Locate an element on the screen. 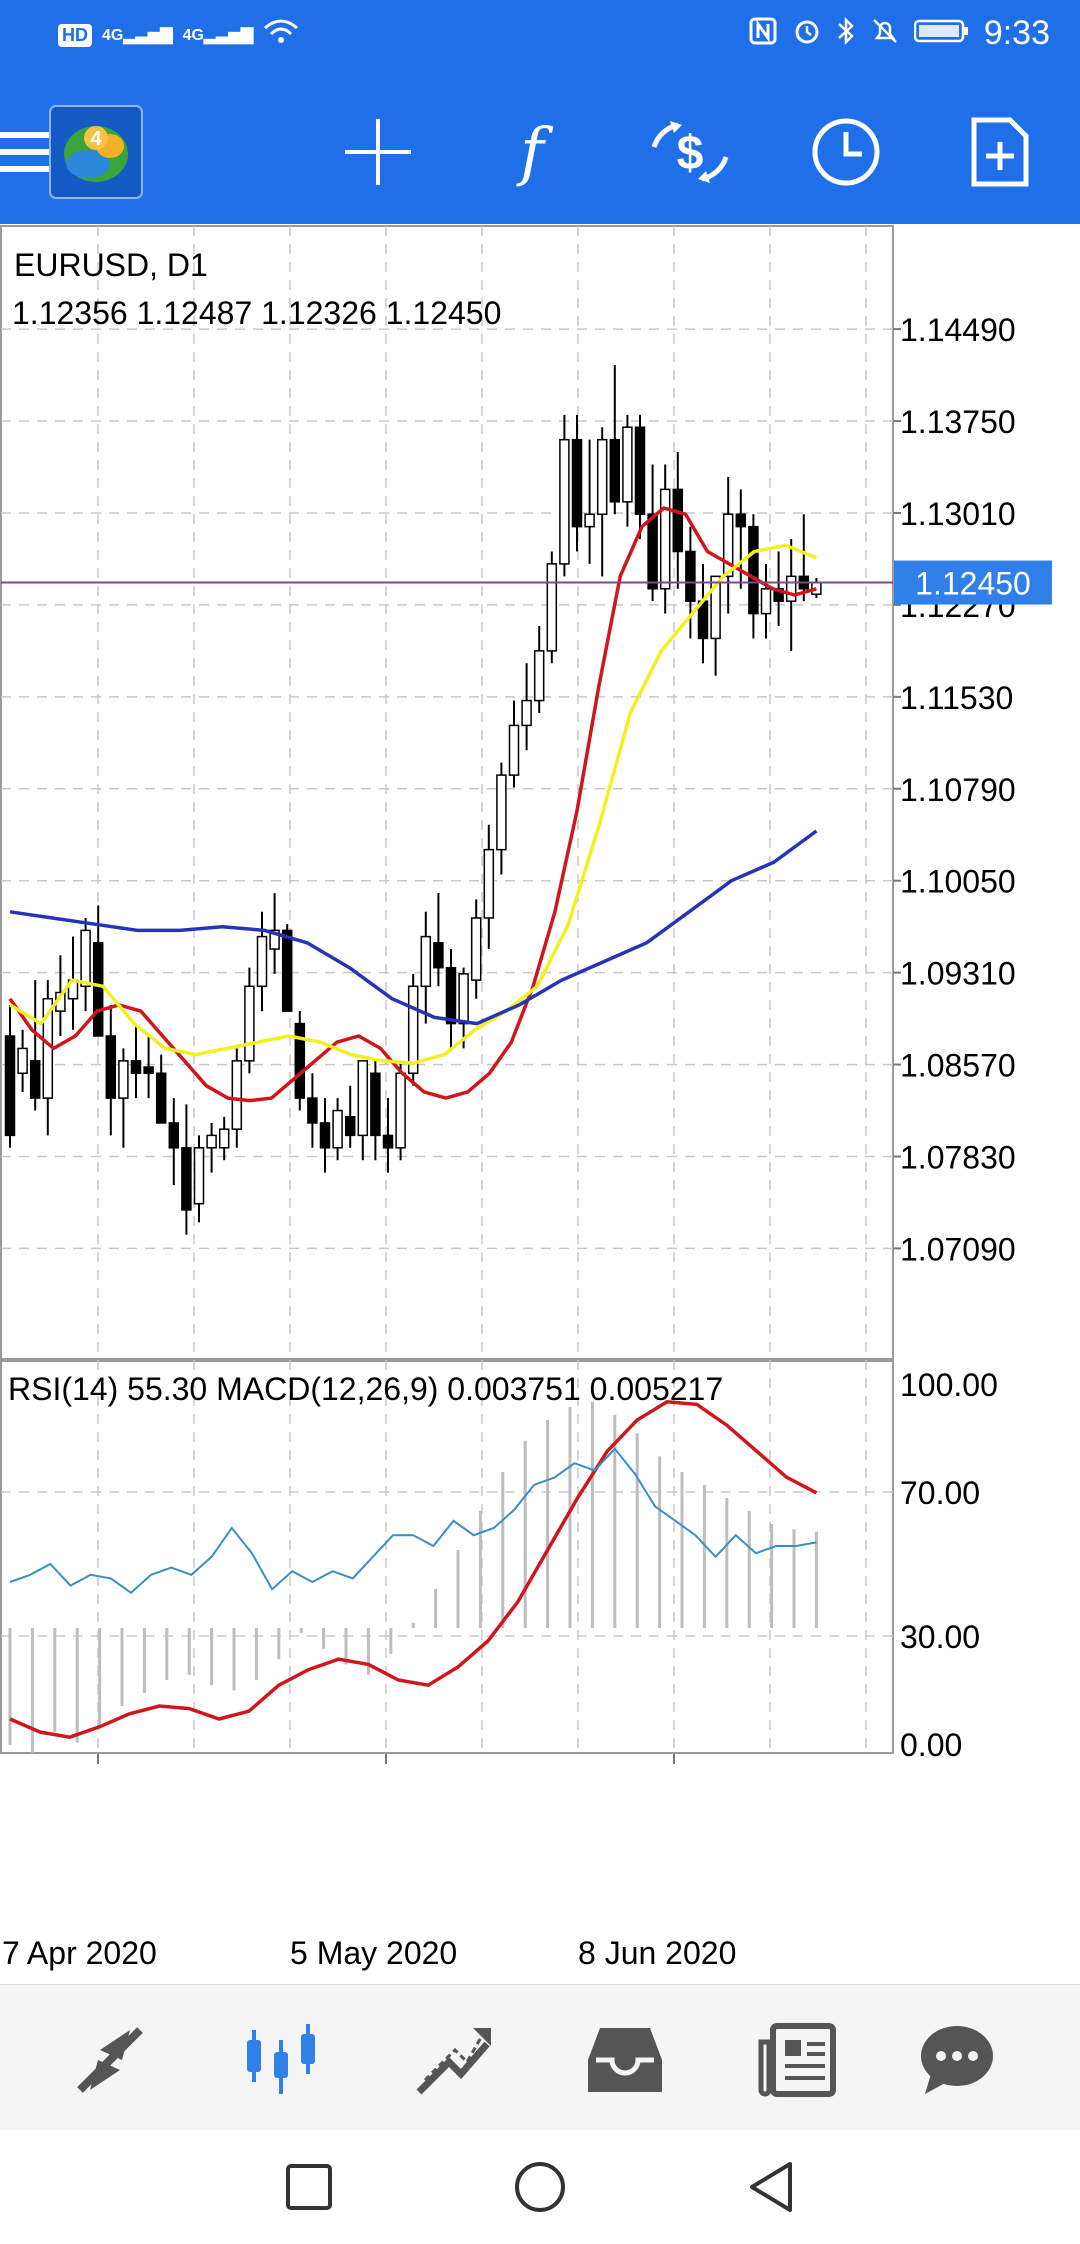 This screenshot has height=2244, width=1080. moving-average-line is located at coordinates (413, 927).